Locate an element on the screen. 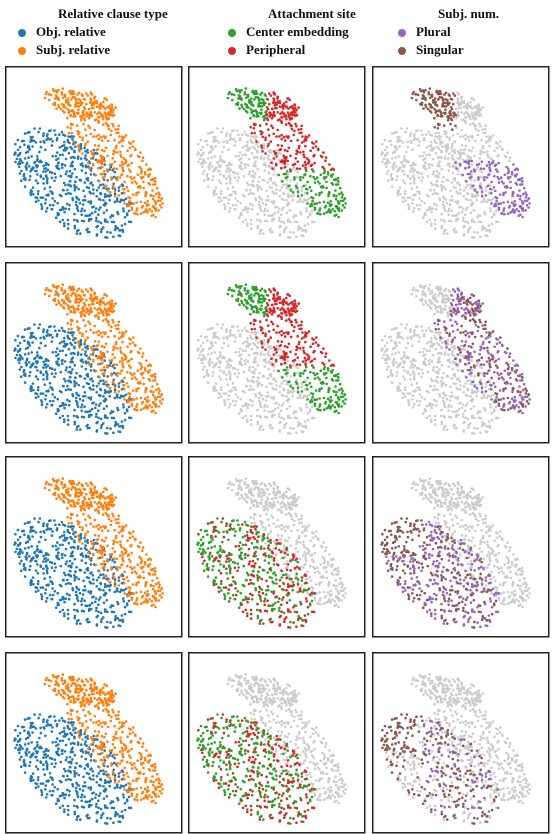 The image size is (555, 834). panel is located at coordinates (277, 157).